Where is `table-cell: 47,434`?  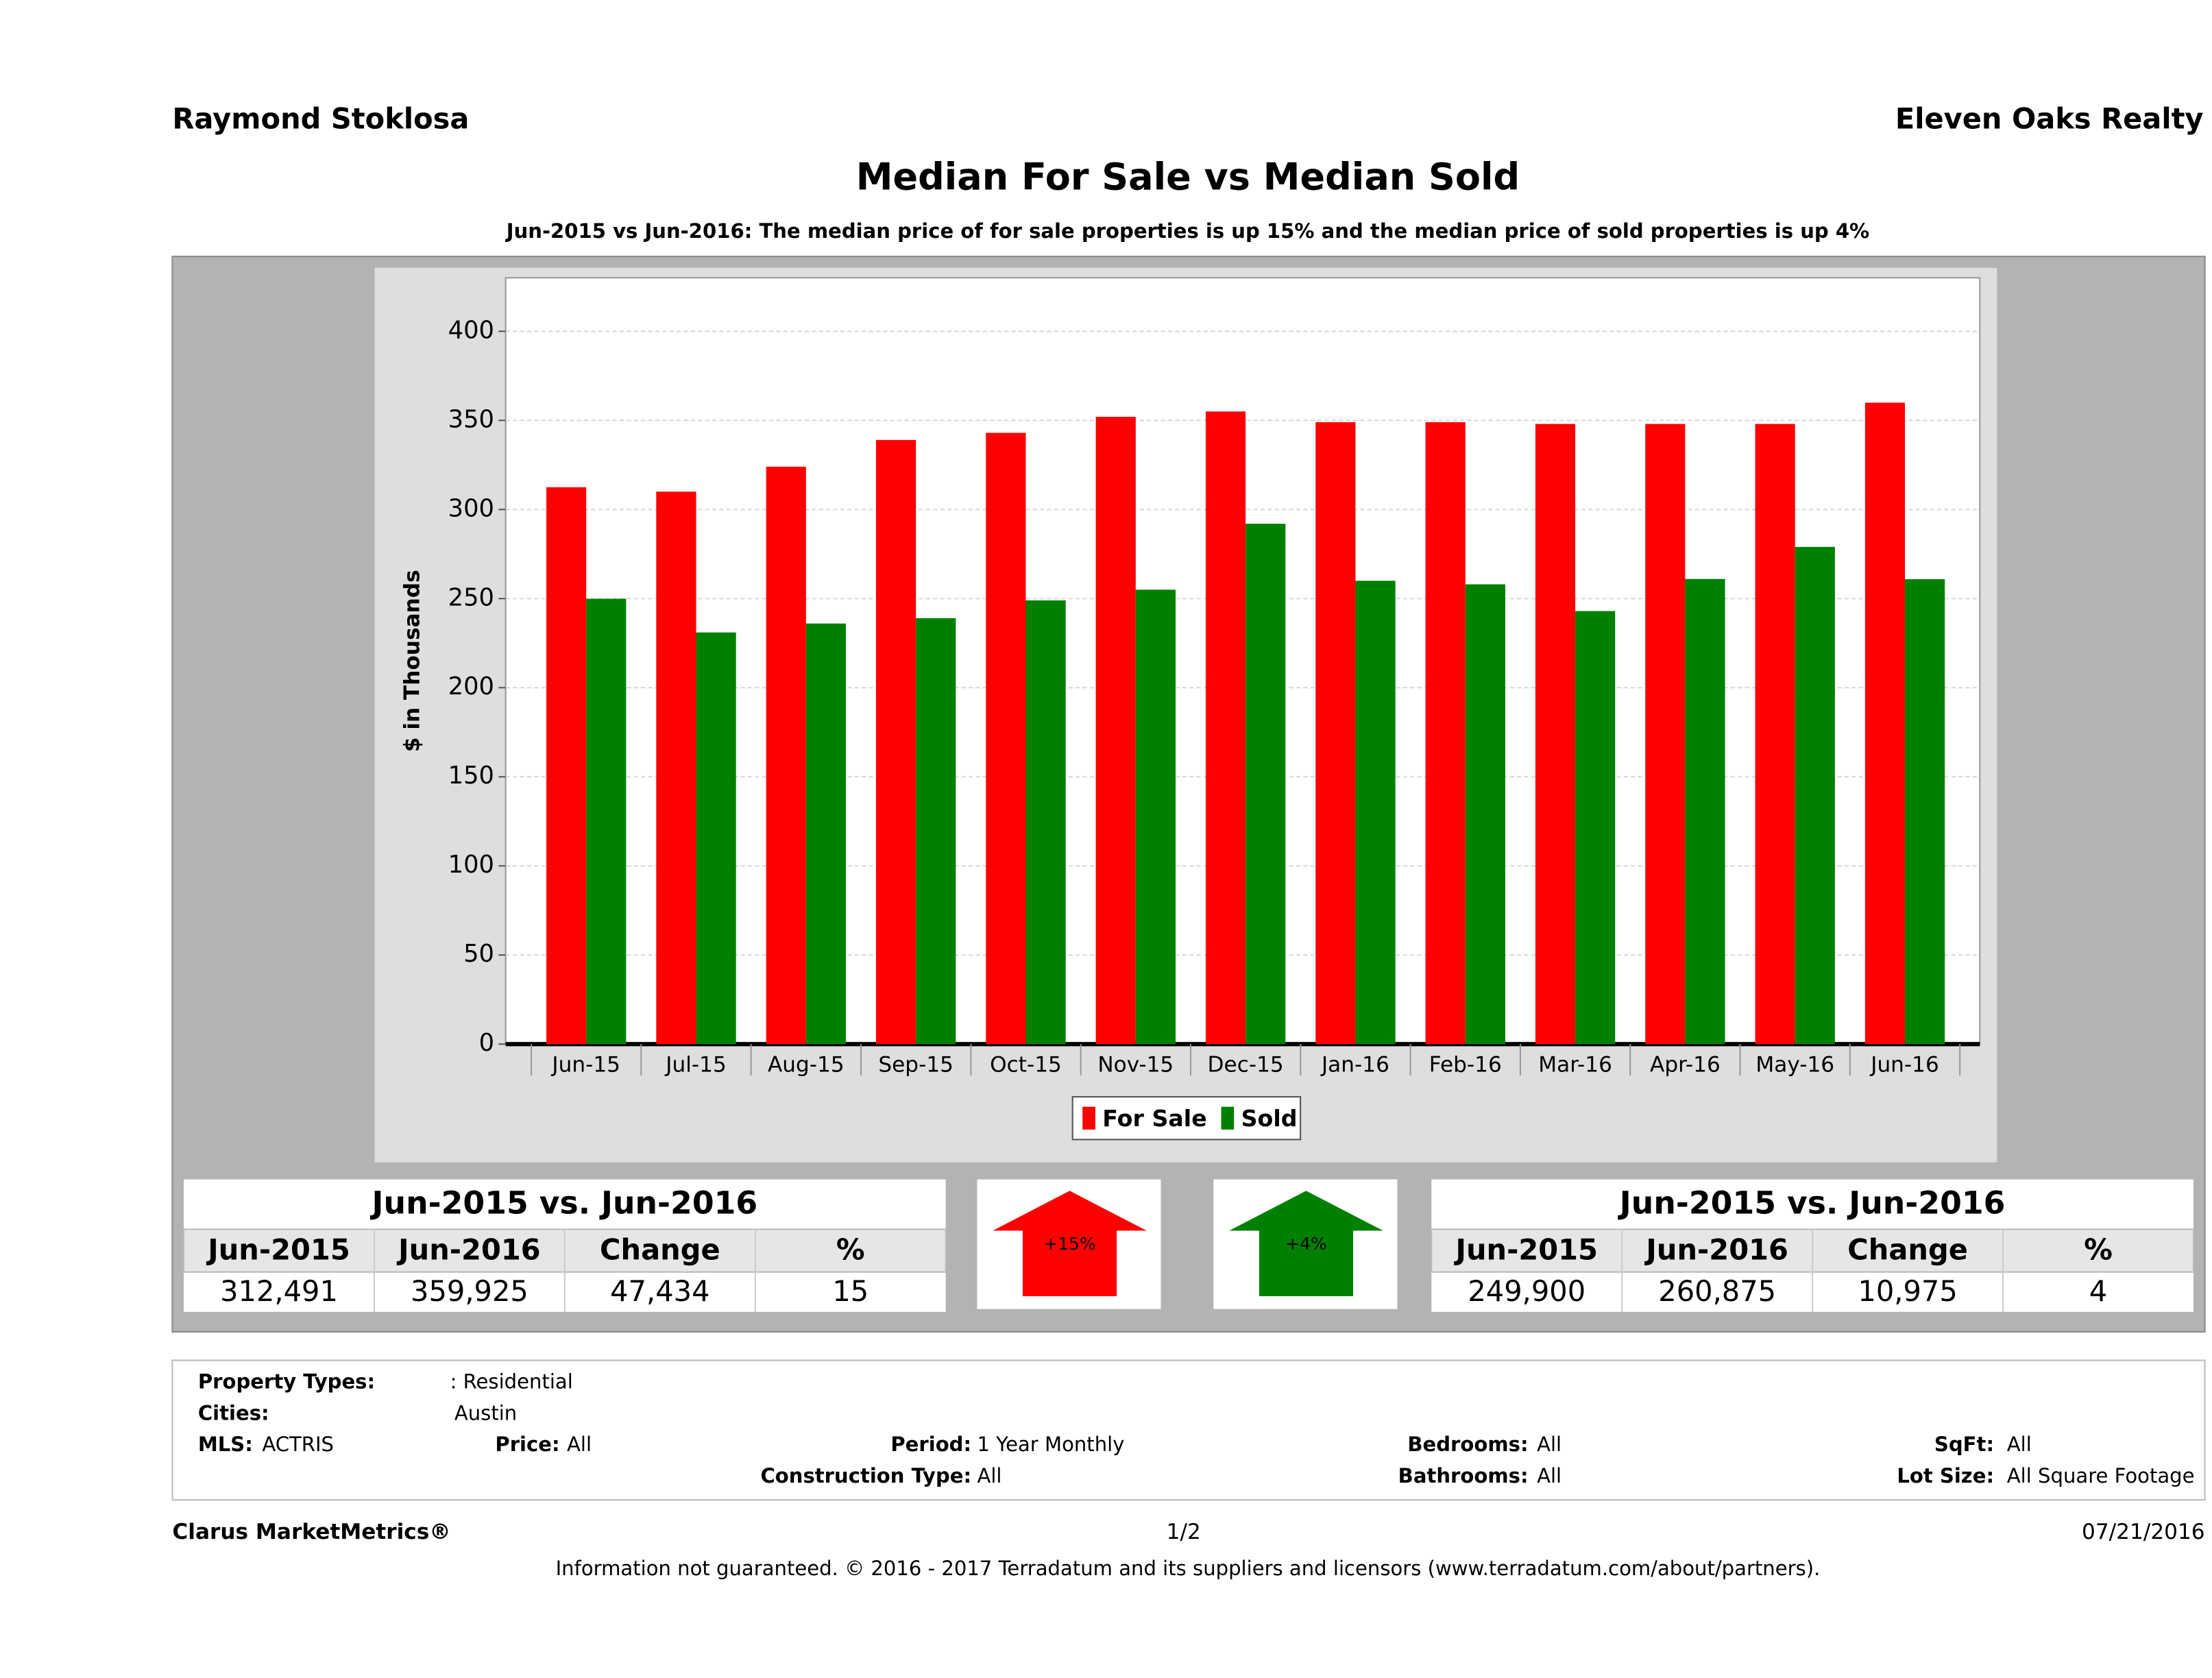
table-cell: 47,434 is located at coordinates (659, 1291).